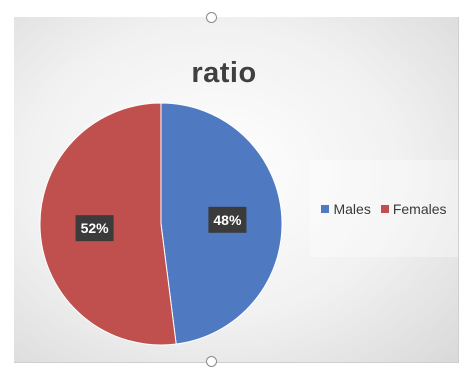 The height and width of the screenshot is (369, 463). I want to click on resize-handle-bottom, so click(211, 361).